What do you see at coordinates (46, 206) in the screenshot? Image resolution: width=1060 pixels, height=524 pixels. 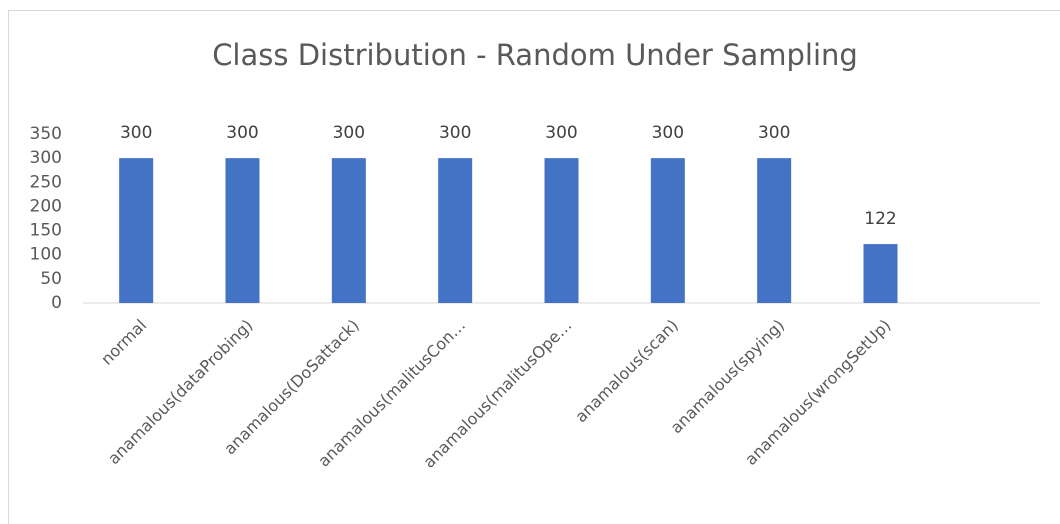 I see `y-tick-label: 200` at bounding box center [46, 206].